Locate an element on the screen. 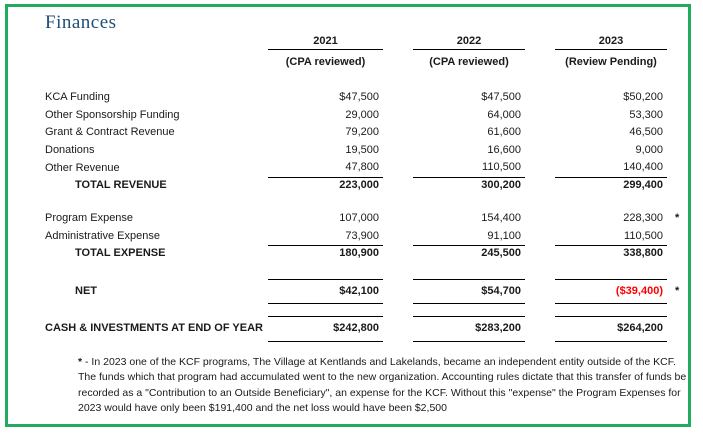  table-row-total-revenue: TOTAL REVENUE 223,000 300,200 299,400 is located at coordinates (348, 186).